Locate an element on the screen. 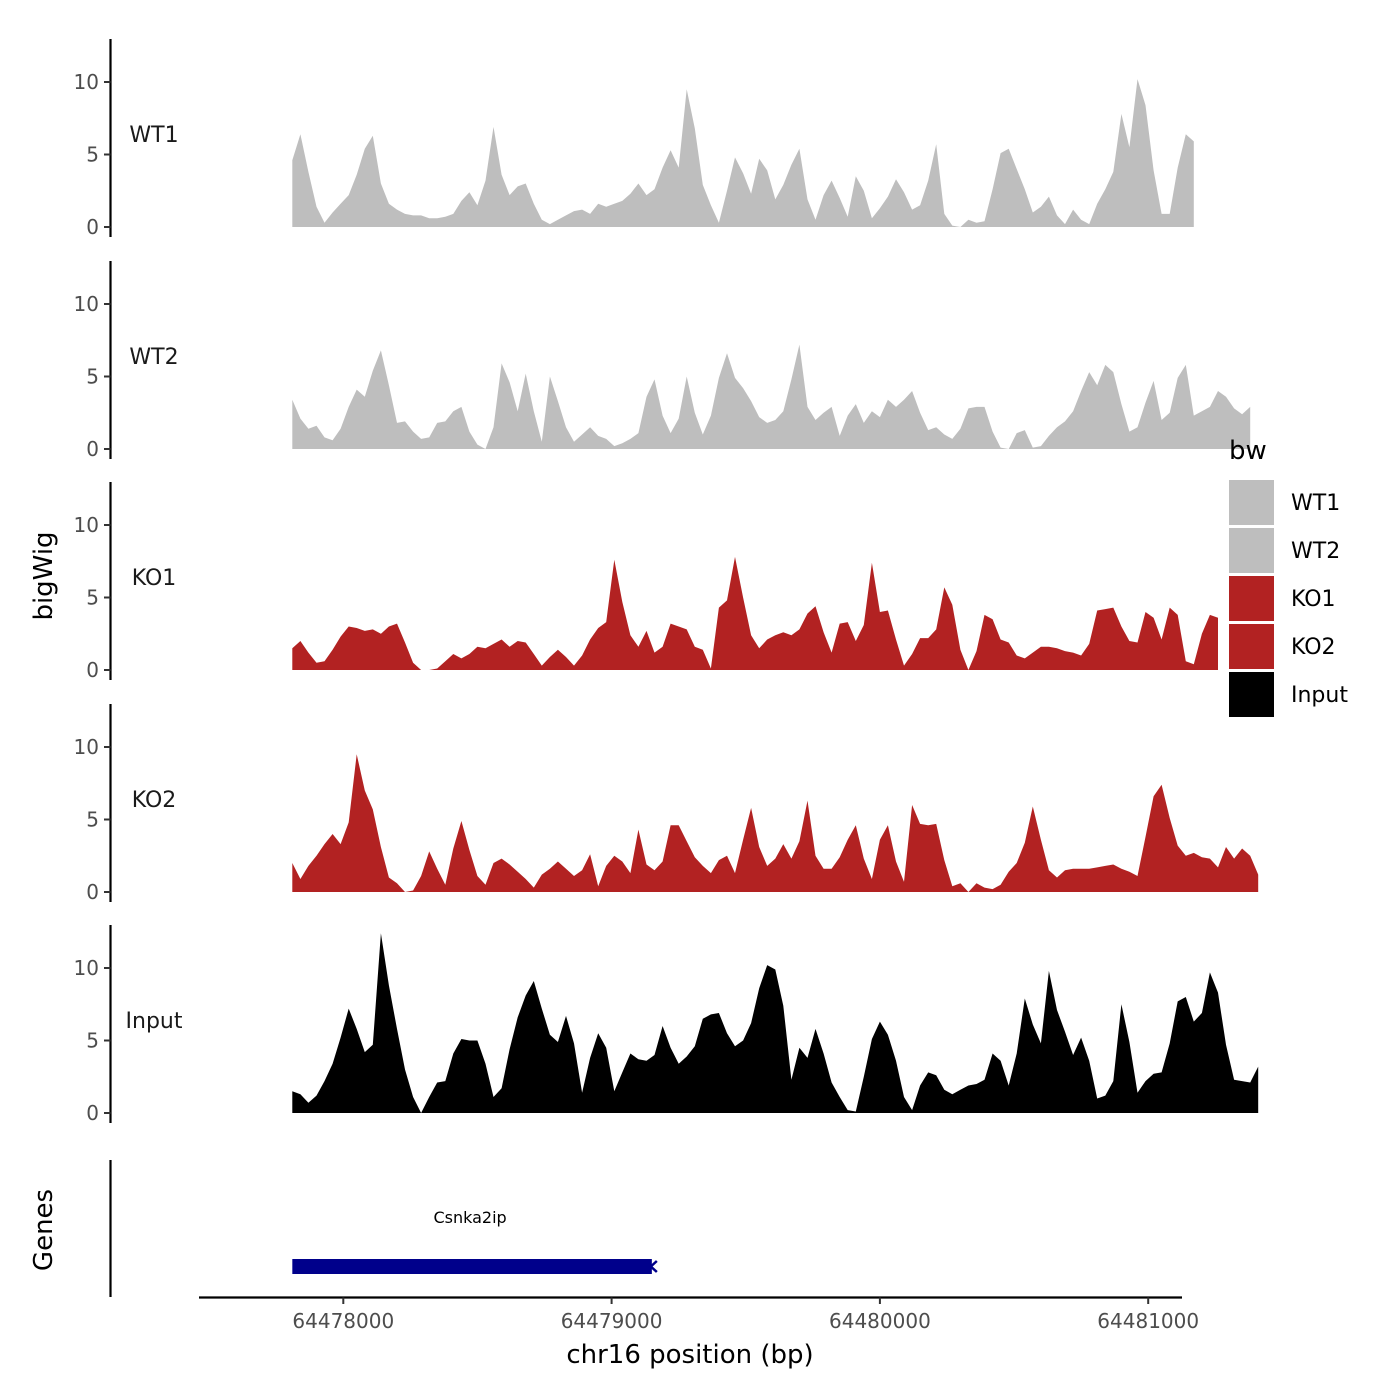 This screenshot has height=1400, width=1400. genes-panel: Csnka2ip is located at coordinates (475, 1241).